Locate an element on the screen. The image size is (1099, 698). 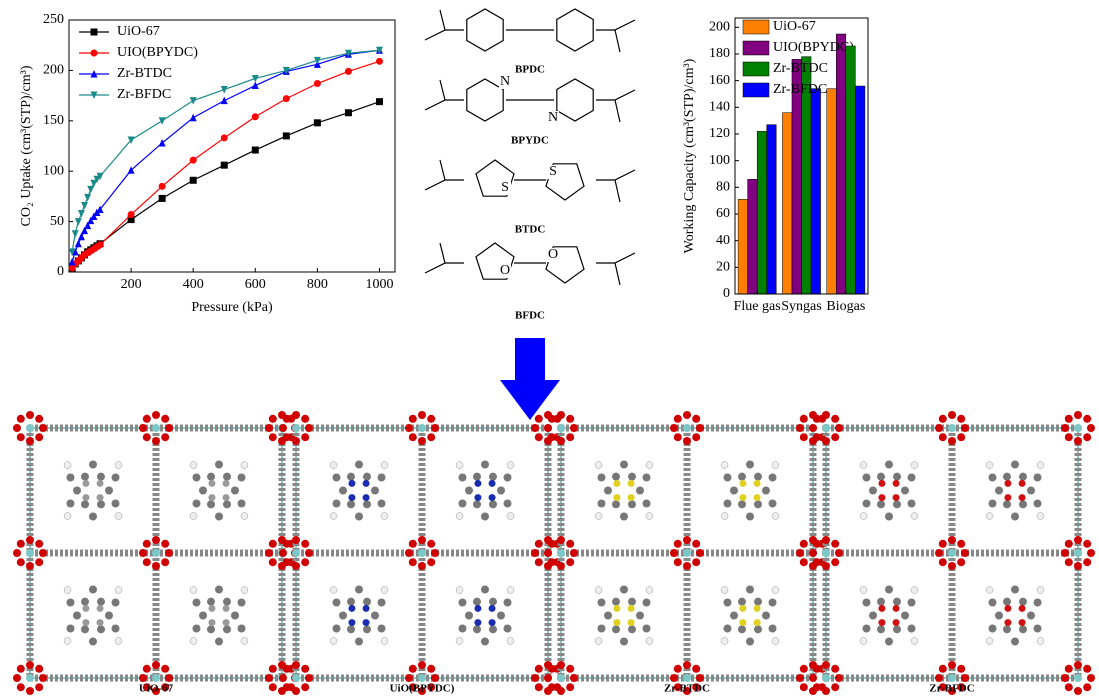
legend-swatch is located at coordinates (756, 27).